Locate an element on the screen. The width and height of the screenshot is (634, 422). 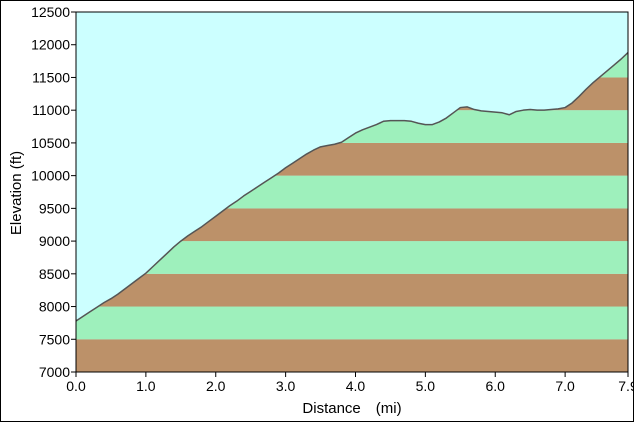
y-tick-label: 12000 is located at coordinates (50, 45).